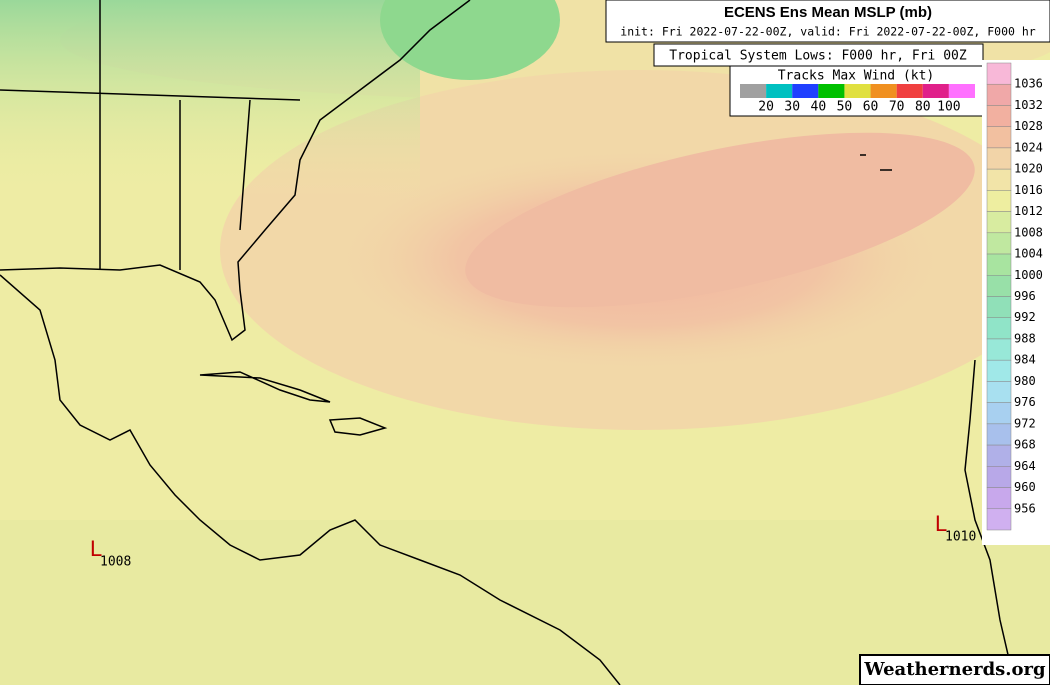 This screenshot has height=685, width=1050. I want to click on colorbar-label: 1020, so click(1028, 169).